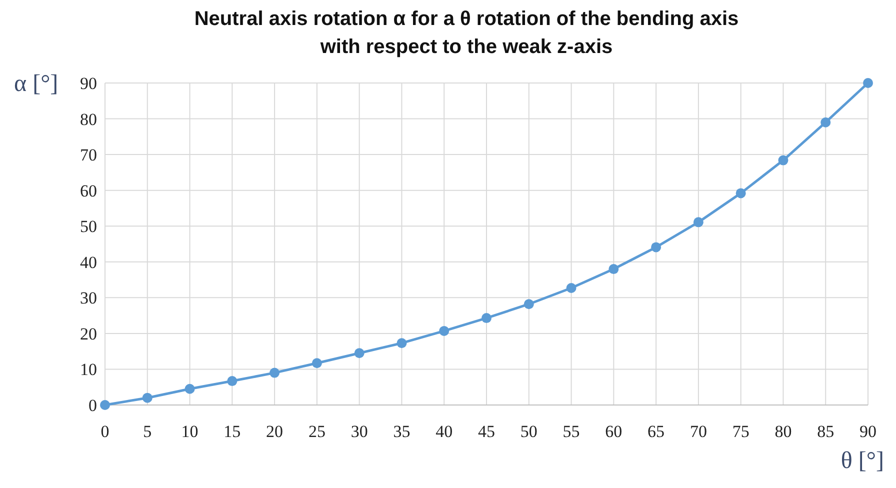 The height and width of the screenshot is (488, 896). What do you see at coordinates (232, 431) in the screenshot?
I see `x-tick-label: 15` at bounding box center [232, 431].